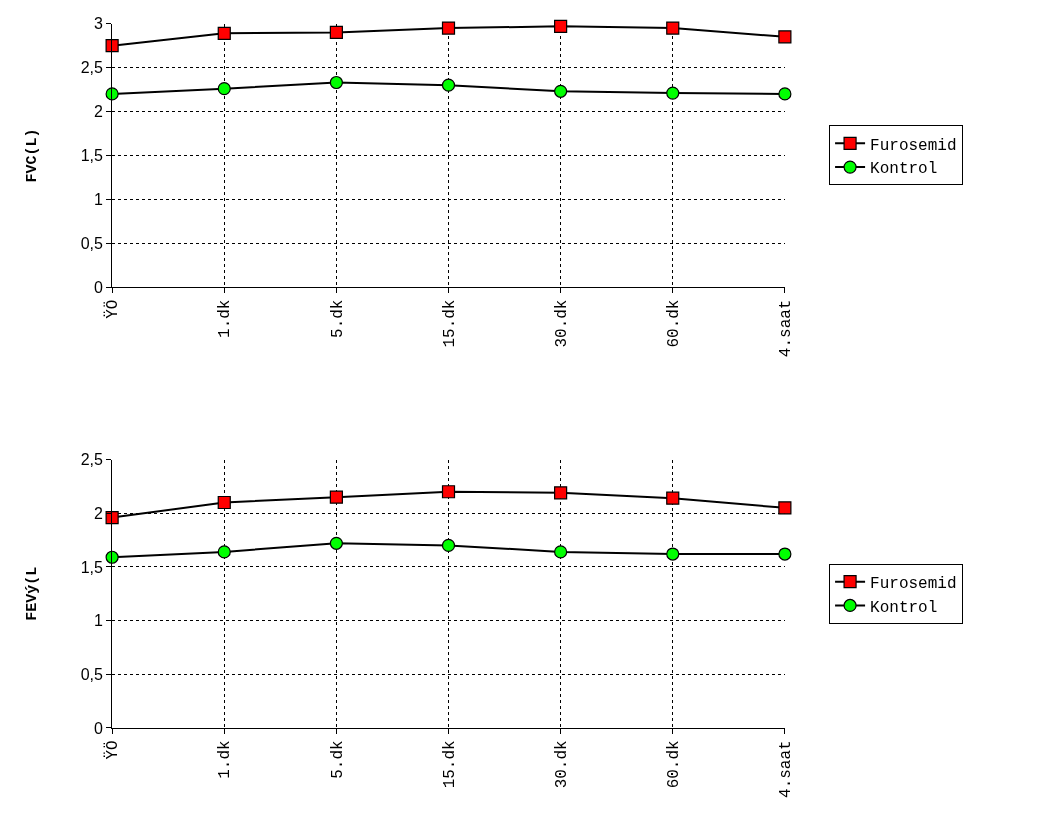 This screenshot has width=1063, height=830. What do you see at coordinates (99, 24) in the screenshot?
I see `y-tick-label: 3` at bounding box center [99, 24].